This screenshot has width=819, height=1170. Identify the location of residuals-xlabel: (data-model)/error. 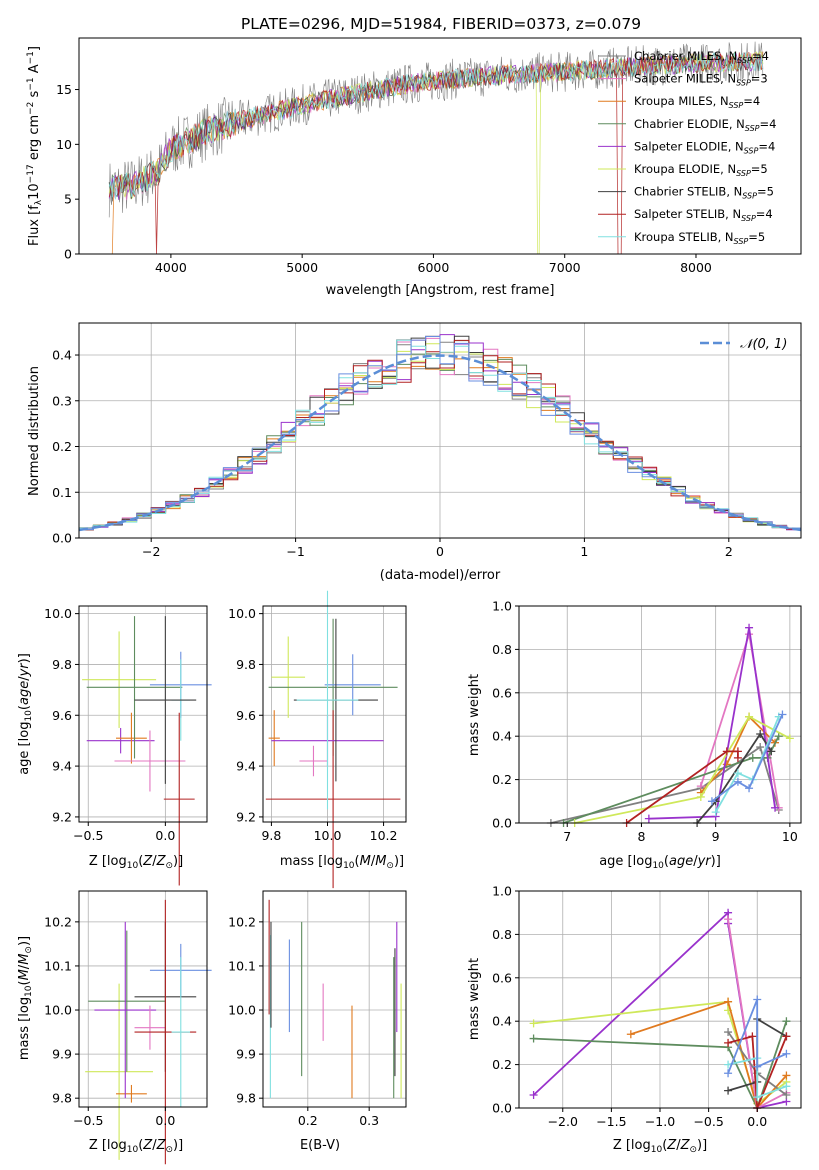
(440, 575).